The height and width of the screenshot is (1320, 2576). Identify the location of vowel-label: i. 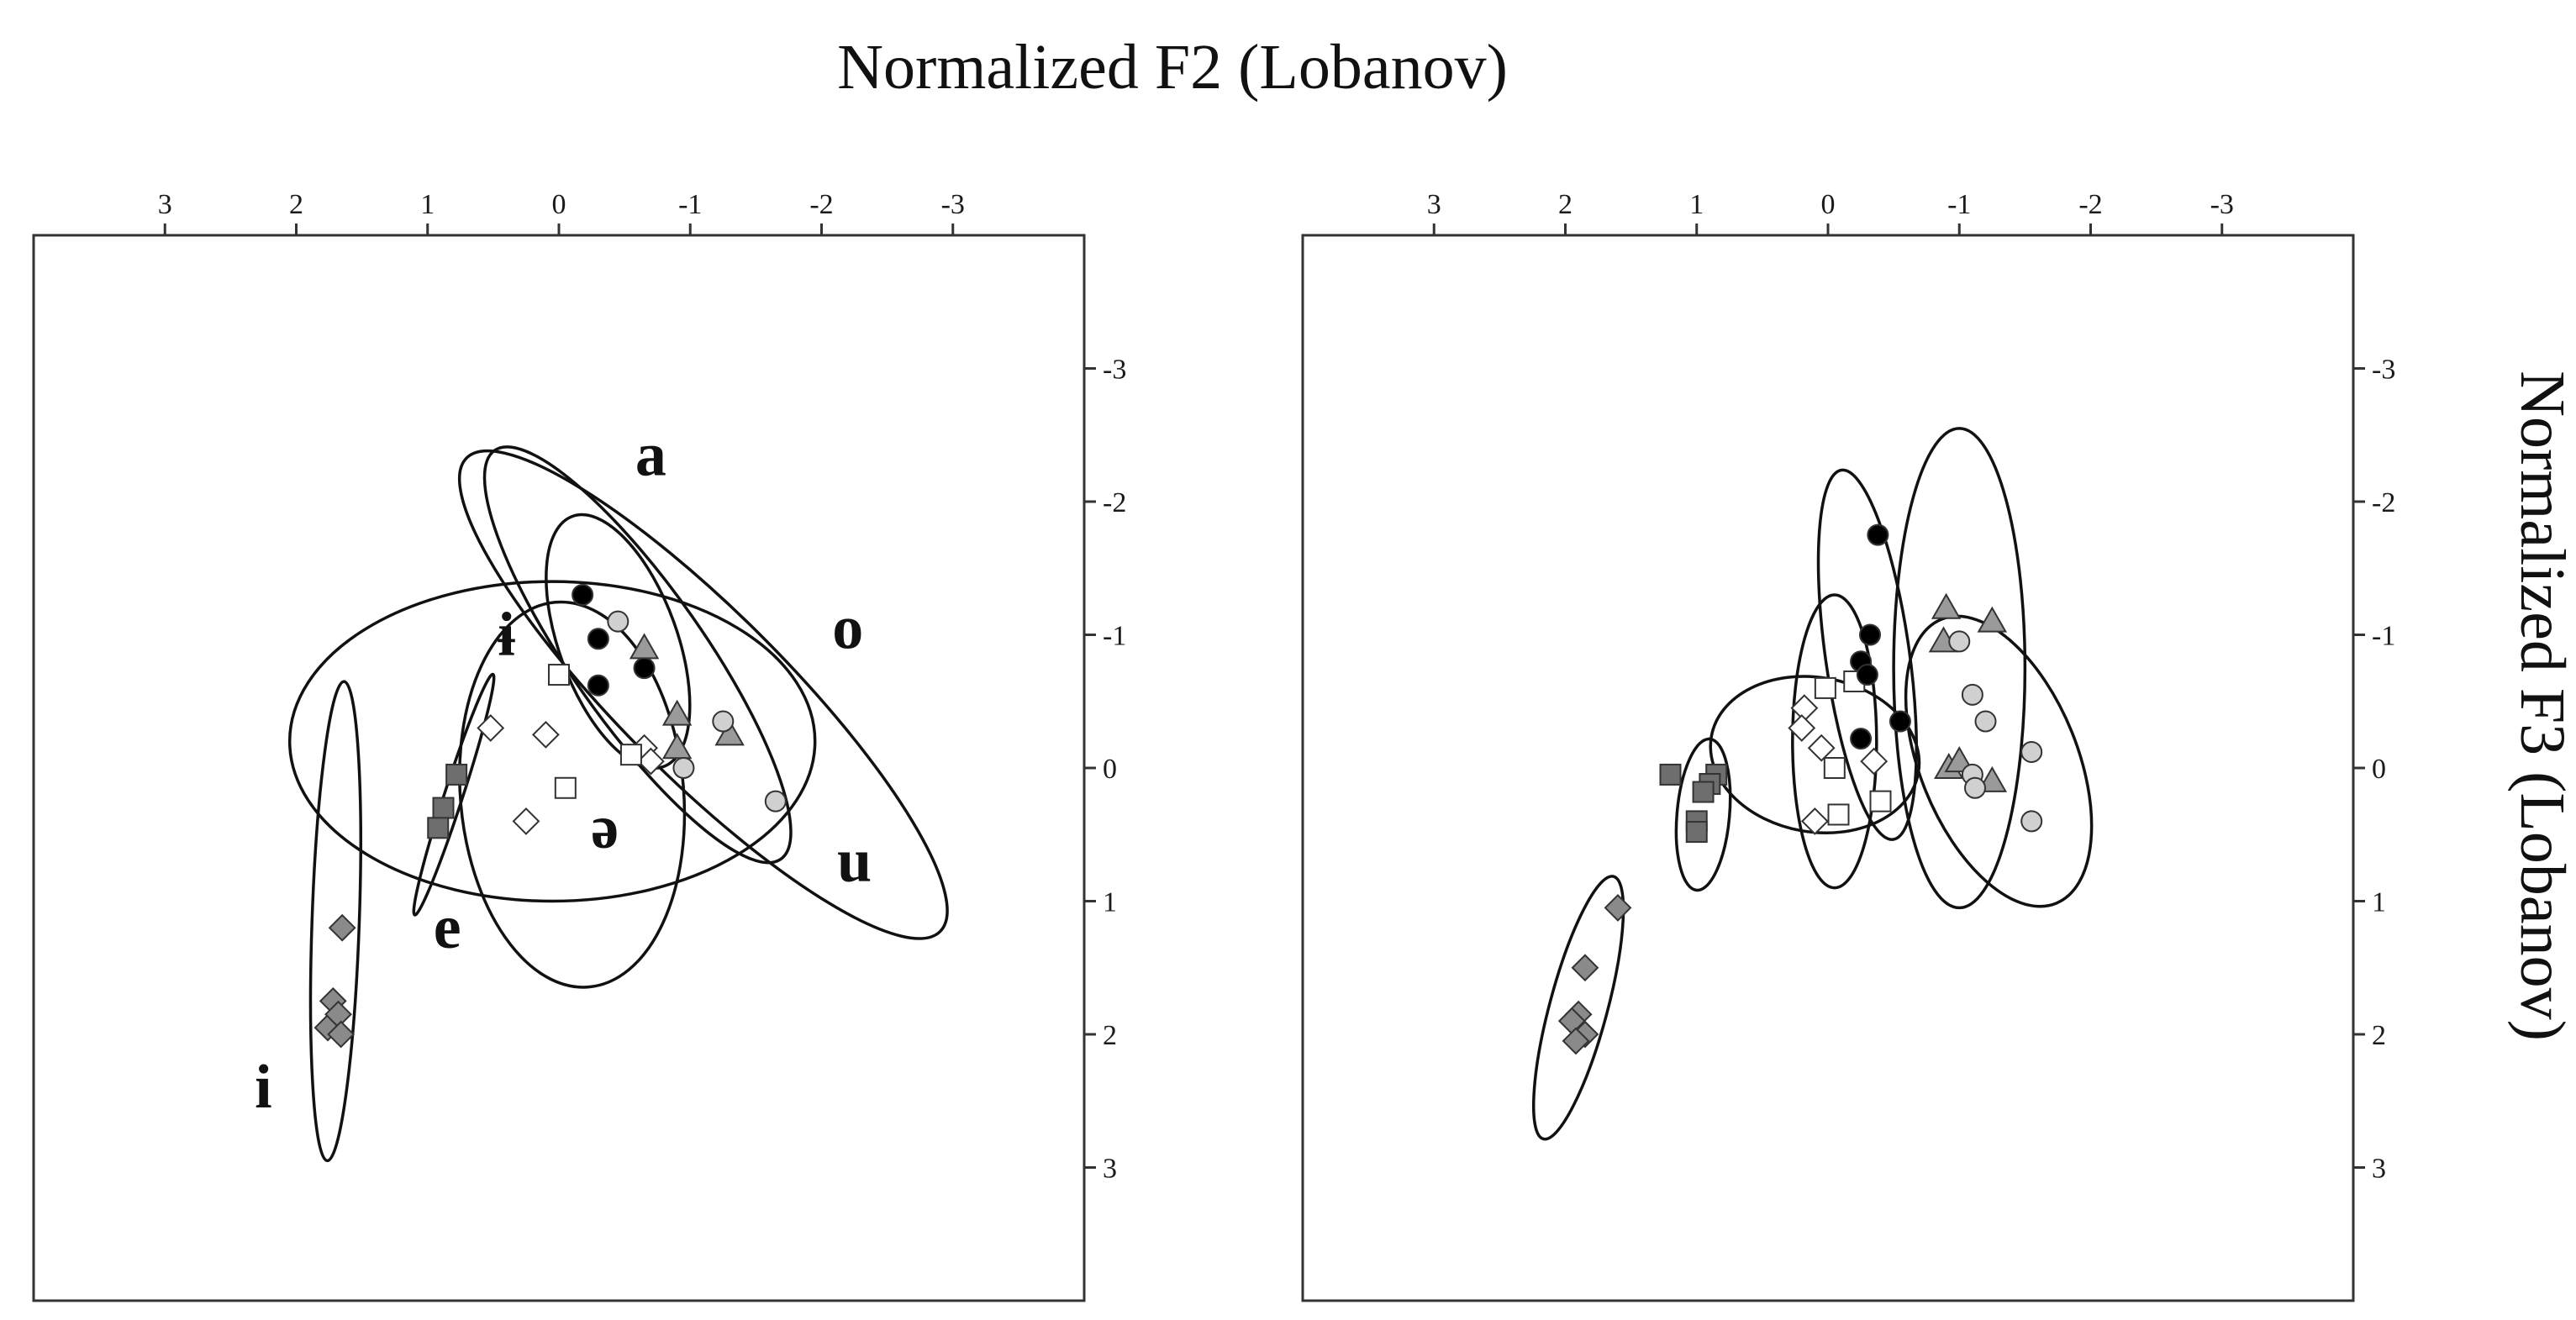
(263, 1087).